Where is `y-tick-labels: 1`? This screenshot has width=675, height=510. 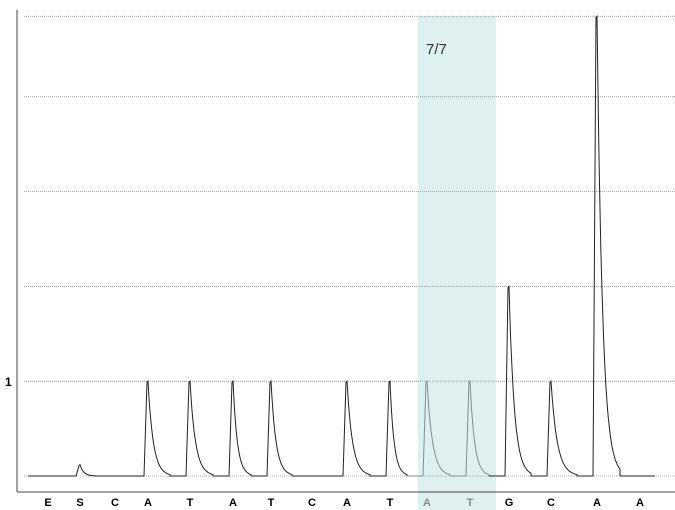 y-tick-labels: 1 is located at coordinates (8, 382).